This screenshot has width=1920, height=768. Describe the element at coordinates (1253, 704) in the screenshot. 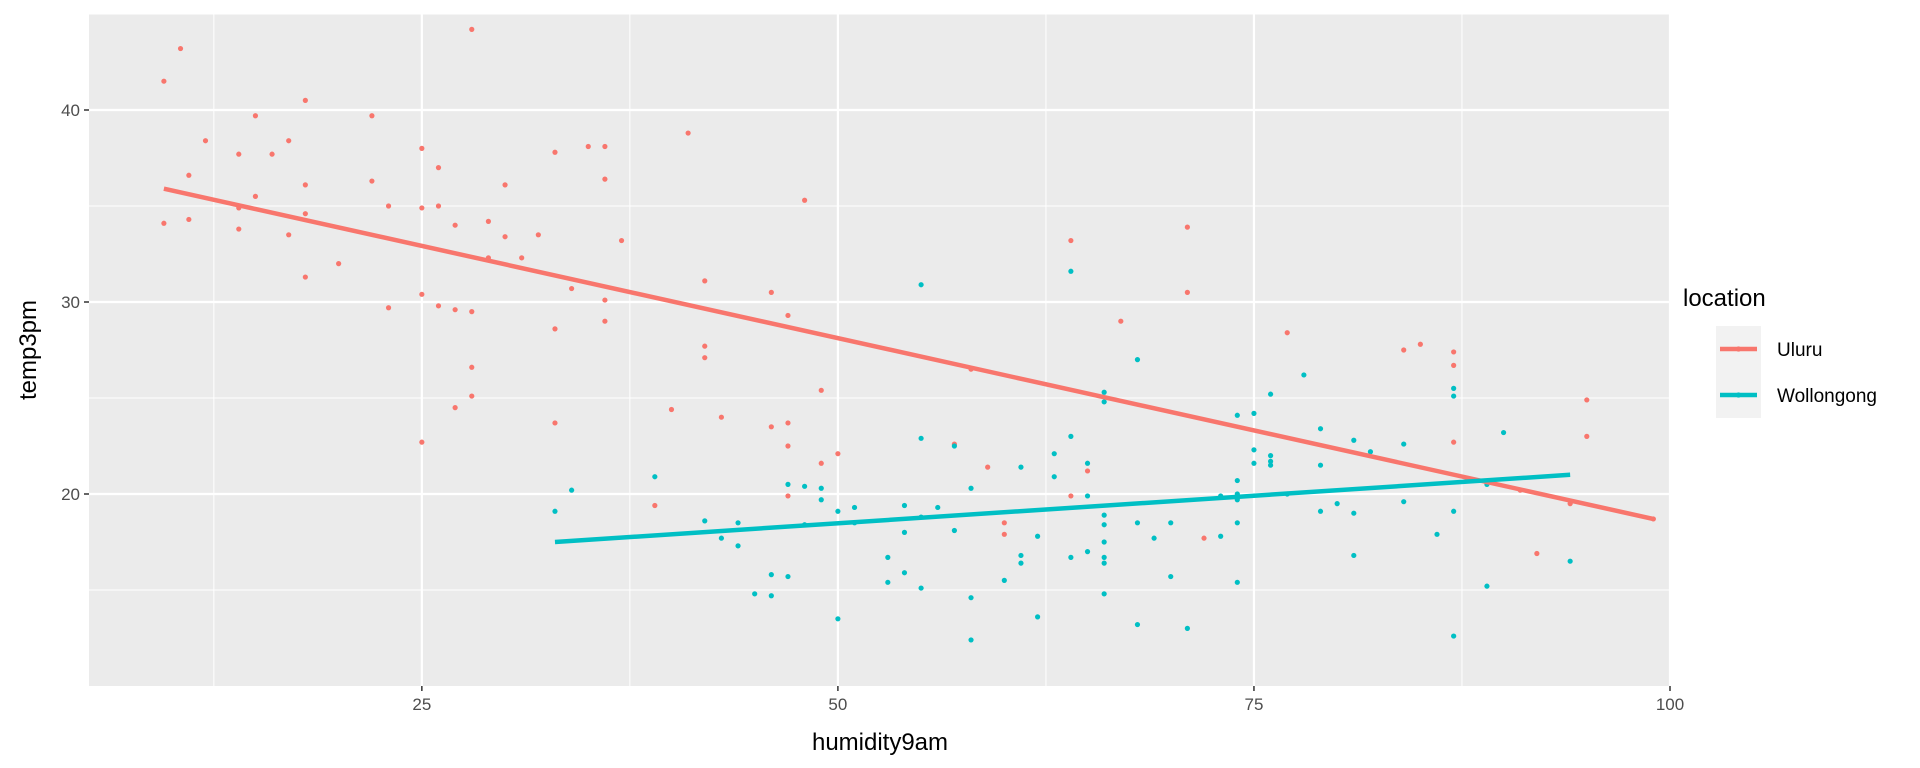

I see `x-tick-label: 75` at that location.